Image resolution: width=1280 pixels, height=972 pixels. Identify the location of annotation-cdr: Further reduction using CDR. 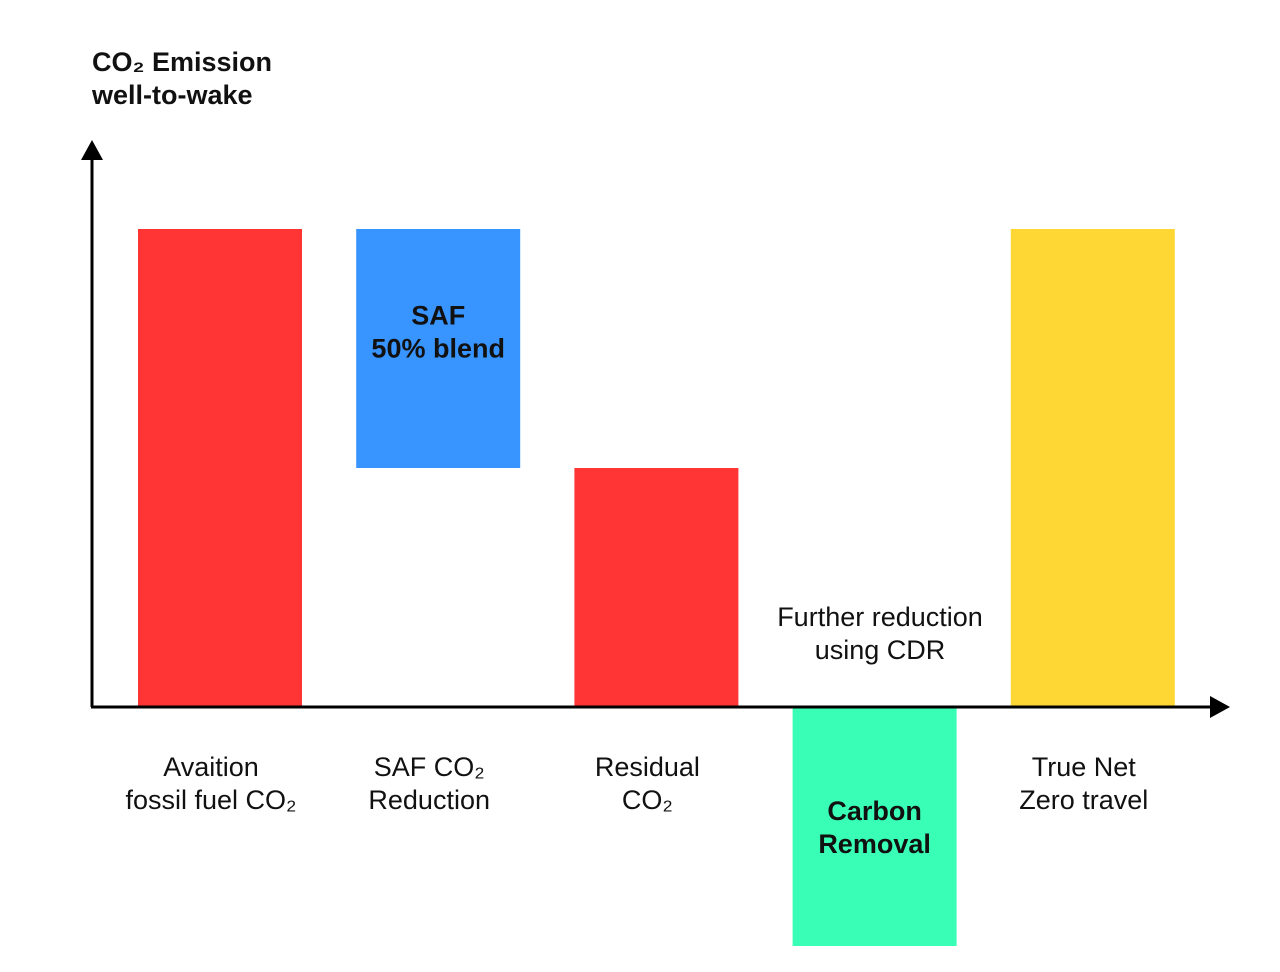
(880, 633).